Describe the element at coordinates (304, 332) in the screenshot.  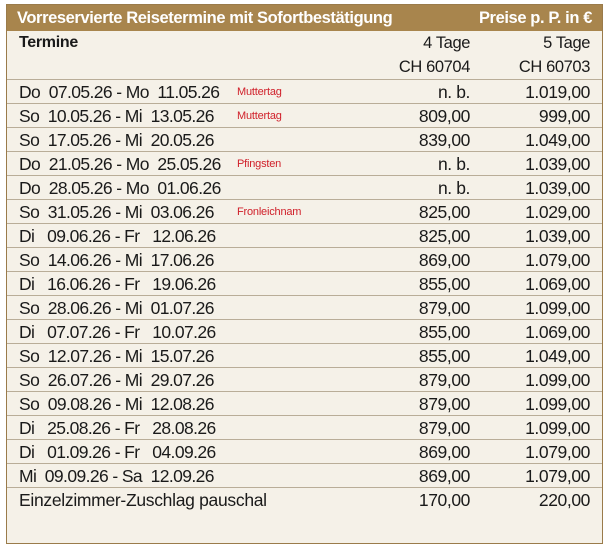
I see `table-row: Di 07.07.26 - Fr 10.07.26 855,00 1.069,00` at that location.